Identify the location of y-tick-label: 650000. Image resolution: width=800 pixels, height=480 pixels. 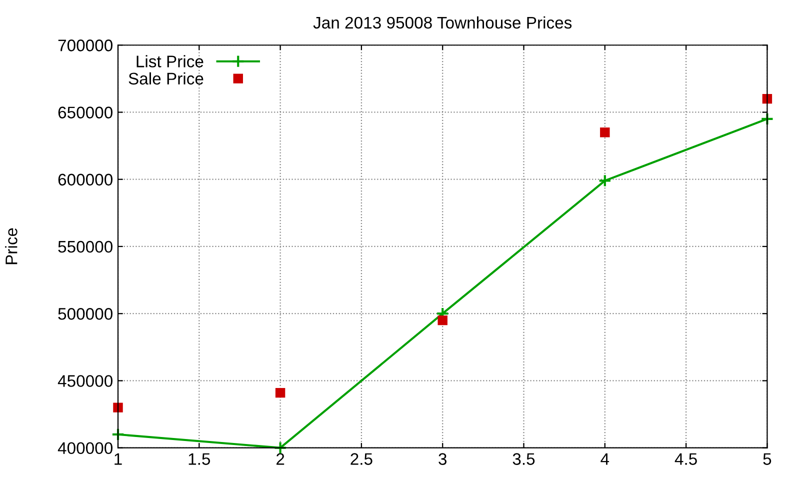
(85, 112).